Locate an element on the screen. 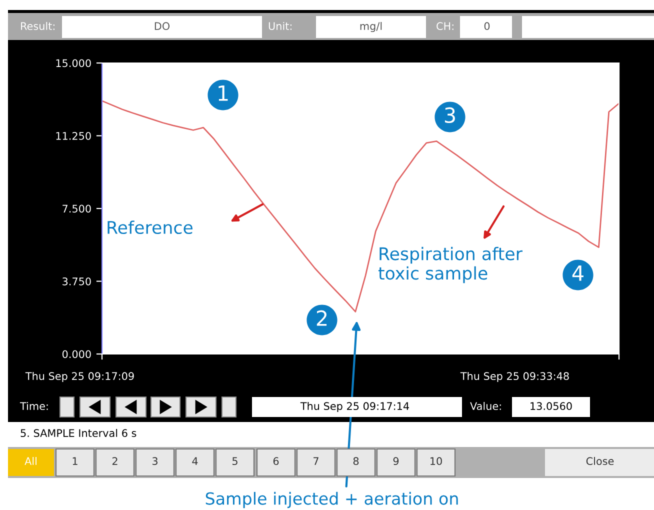 The width and height of the screenshot is (654, 510). text: CH: is located at coordinates (445, 26).